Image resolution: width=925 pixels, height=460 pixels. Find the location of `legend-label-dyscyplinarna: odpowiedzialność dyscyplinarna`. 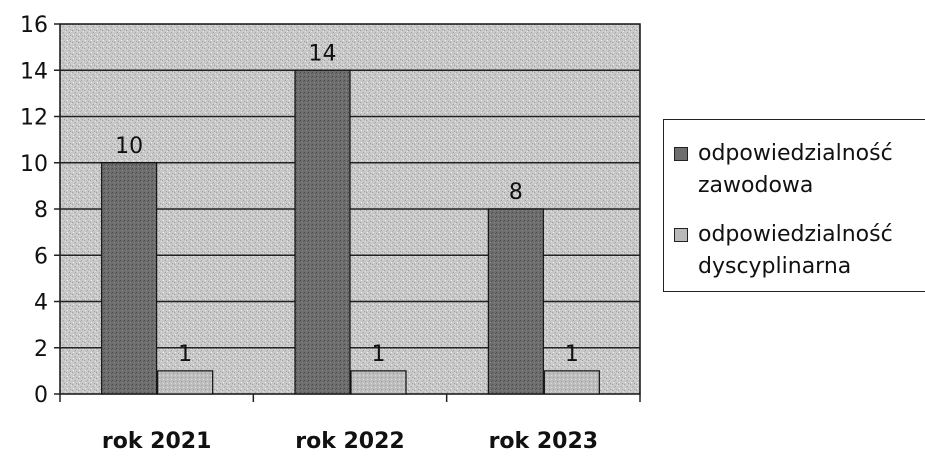

legend-label-dyscyplinarna: odpowiedzialność dyscyplinarna is located at coordinates (795, 250).